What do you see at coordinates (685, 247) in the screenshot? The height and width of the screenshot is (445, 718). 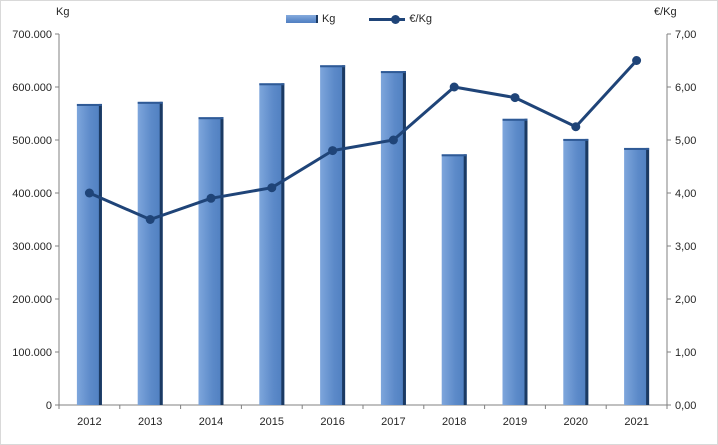 I see `right-axis-tick-label: 3,00` at bounding box center [685, 247].